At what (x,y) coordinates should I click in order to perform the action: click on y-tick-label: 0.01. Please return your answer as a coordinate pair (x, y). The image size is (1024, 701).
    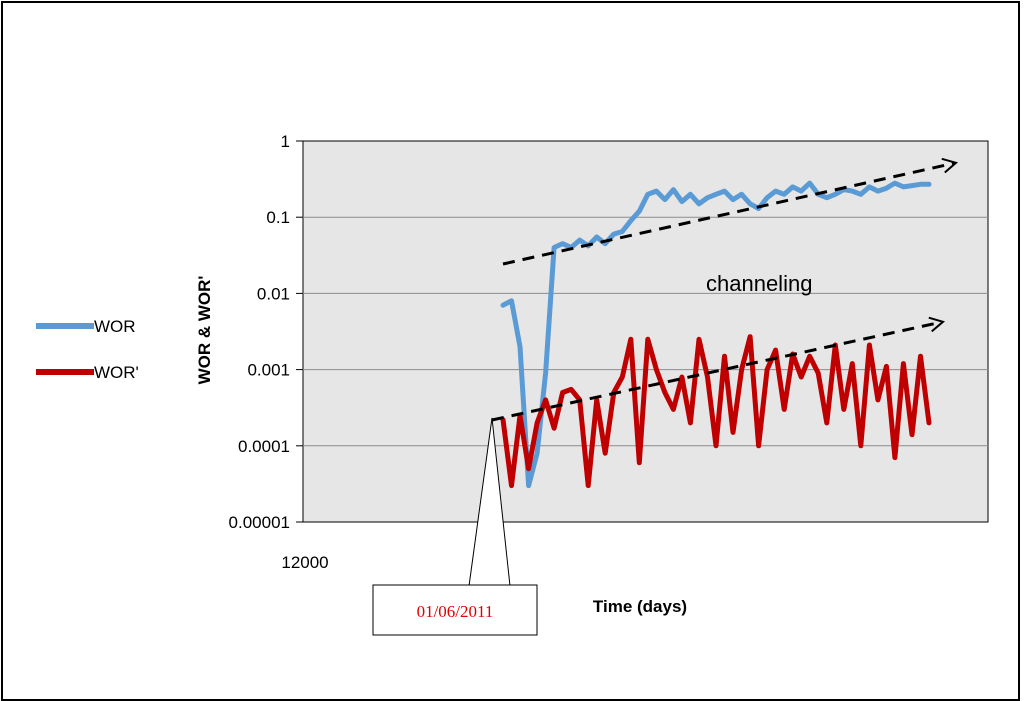
    Looking at the image, I should click on (273, 293).